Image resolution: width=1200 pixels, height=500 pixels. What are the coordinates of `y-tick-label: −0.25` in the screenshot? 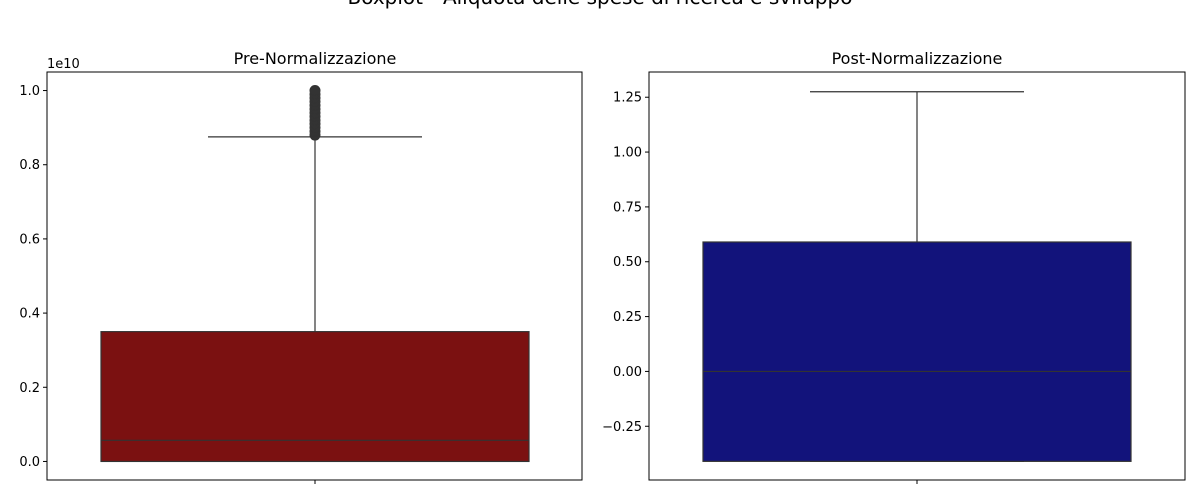 It's located at (622, 427).